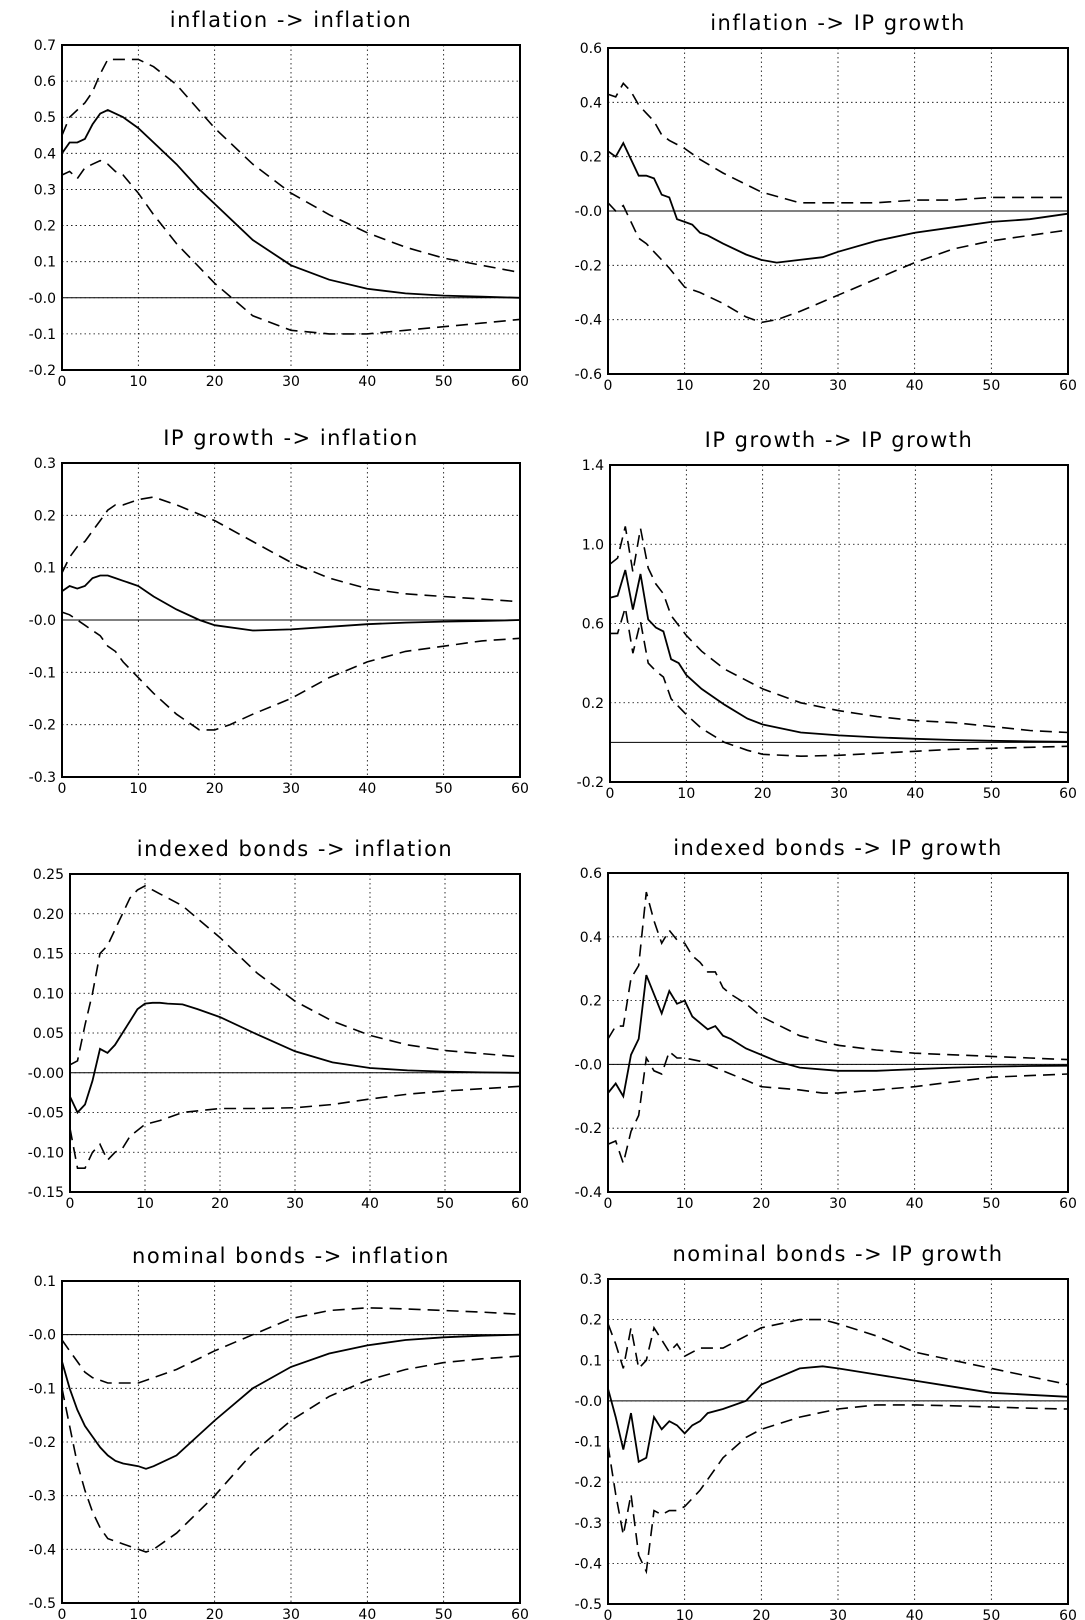 The height and width of the screenshot is (1620, 1085). What do you see at coordinates (291, 20) in the screenshot?
I see `chart-title: inflation -> inflation` at bounding box center [291, 20].